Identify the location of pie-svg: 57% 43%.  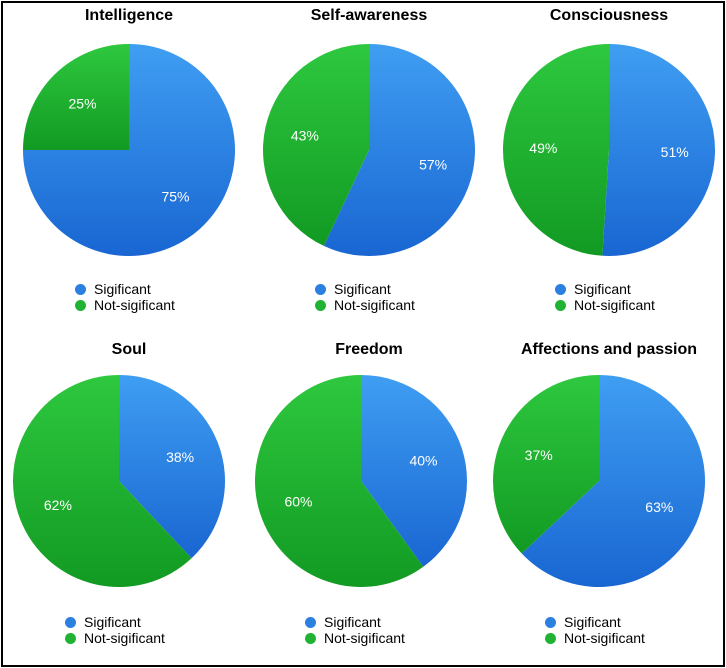
(369, 150).